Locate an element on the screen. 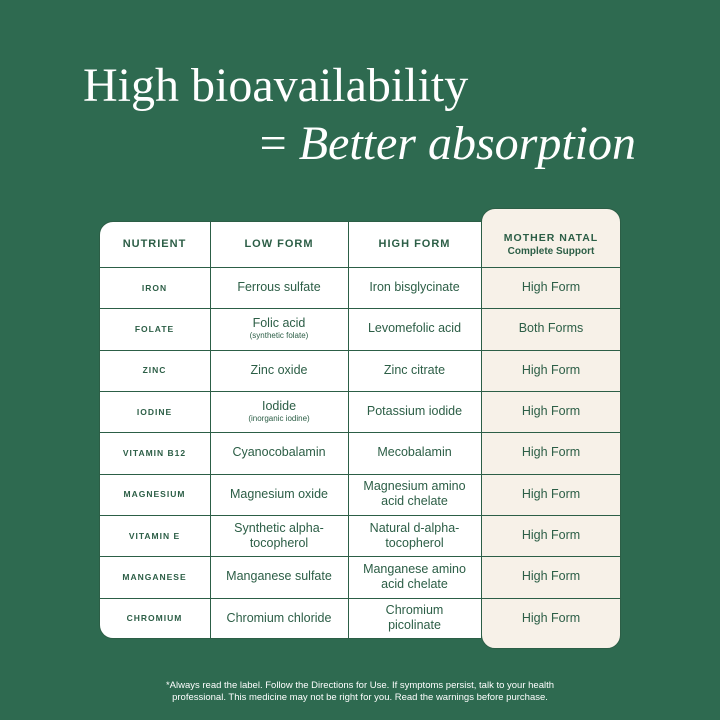 Image resolution: width=720 pixels, height=720 pixels. cell: Magnesium amino acid chelate is located at coordinates (414, 494).